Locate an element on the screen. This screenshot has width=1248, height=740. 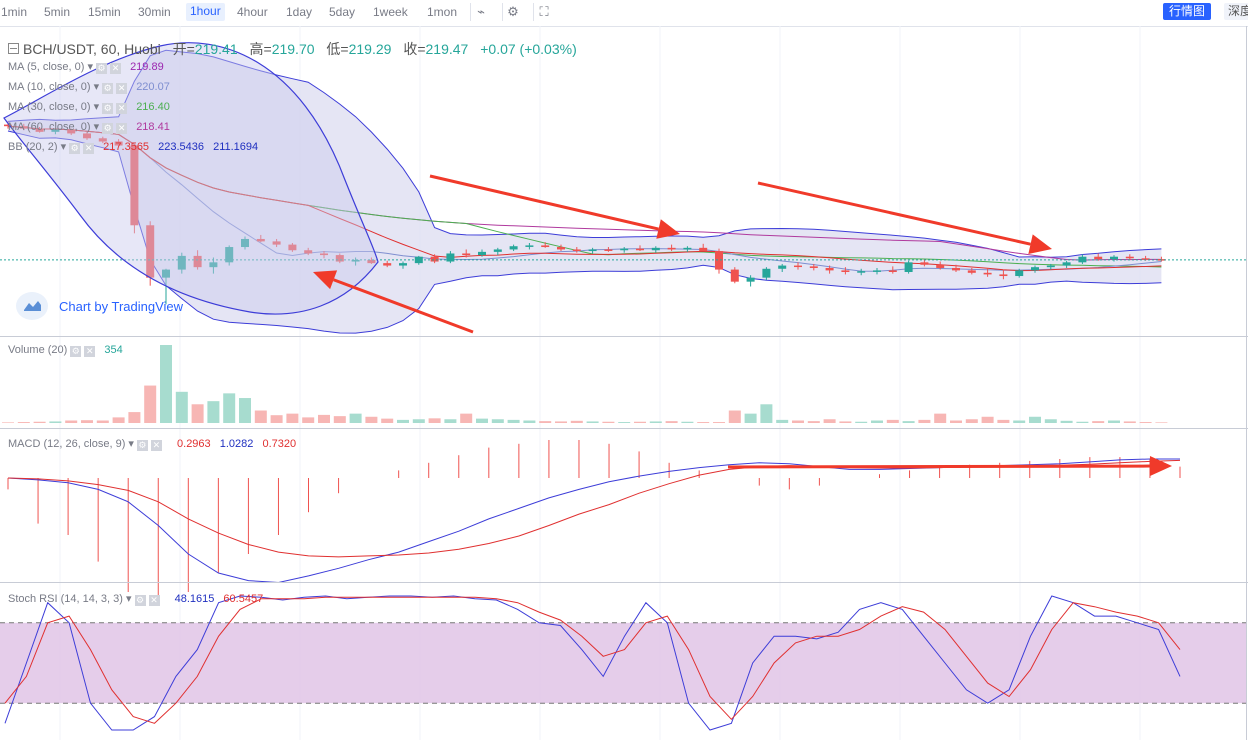
tf-4hour: 4hour is located at coordinates (252, 12).